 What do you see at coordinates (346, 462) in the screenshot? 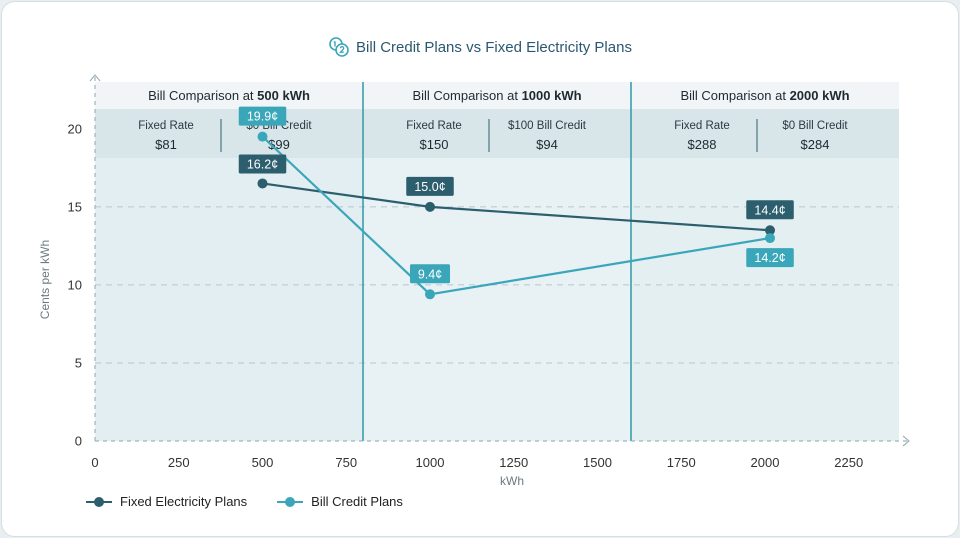
I see `x-tick-label-3: 750` at bounding box center [346, 462].